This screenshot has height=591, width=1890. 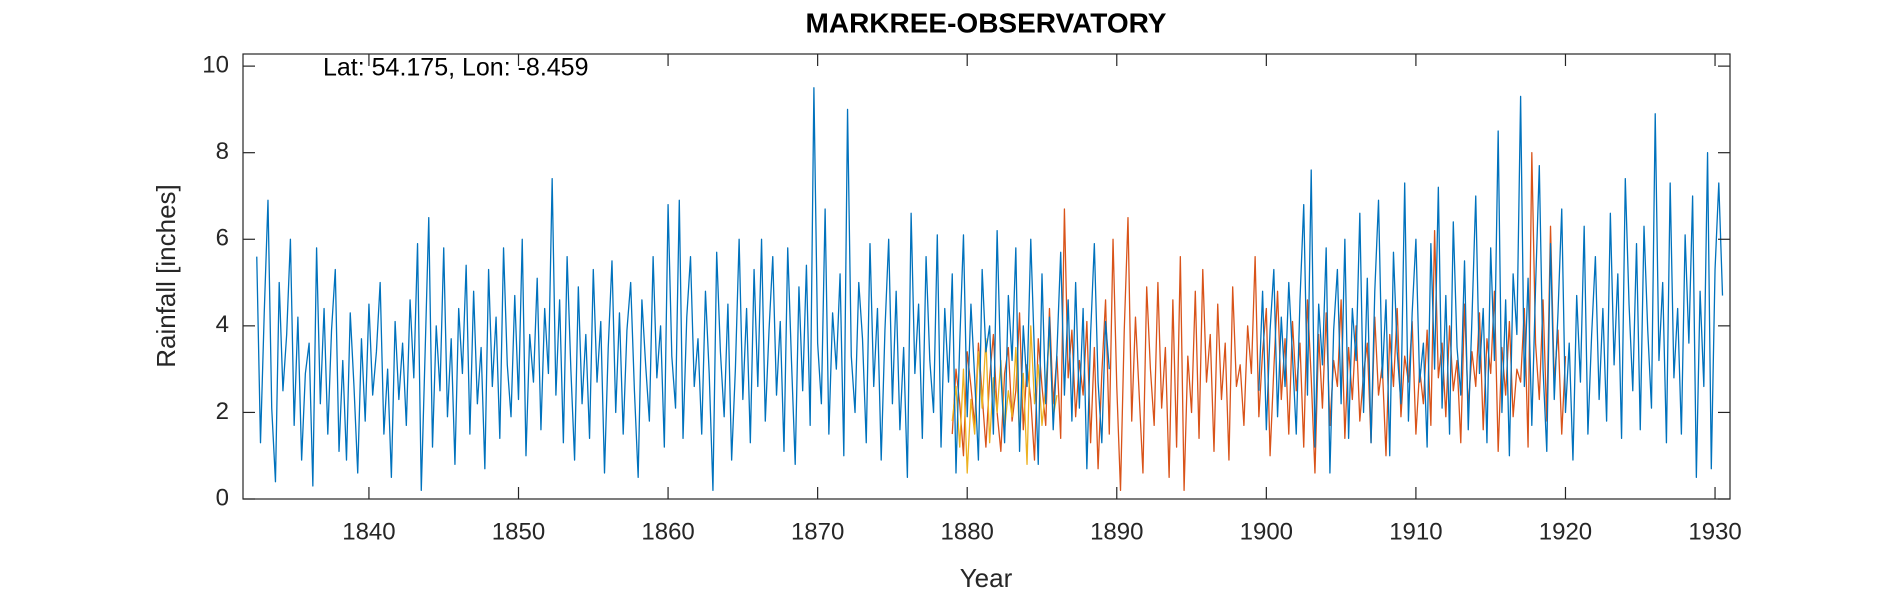 What do you see at coordinates (986, 22) in the screenshot?
I see `chart-title: MARKREE-OBSERVATORY` at bounding box center [986, 22].